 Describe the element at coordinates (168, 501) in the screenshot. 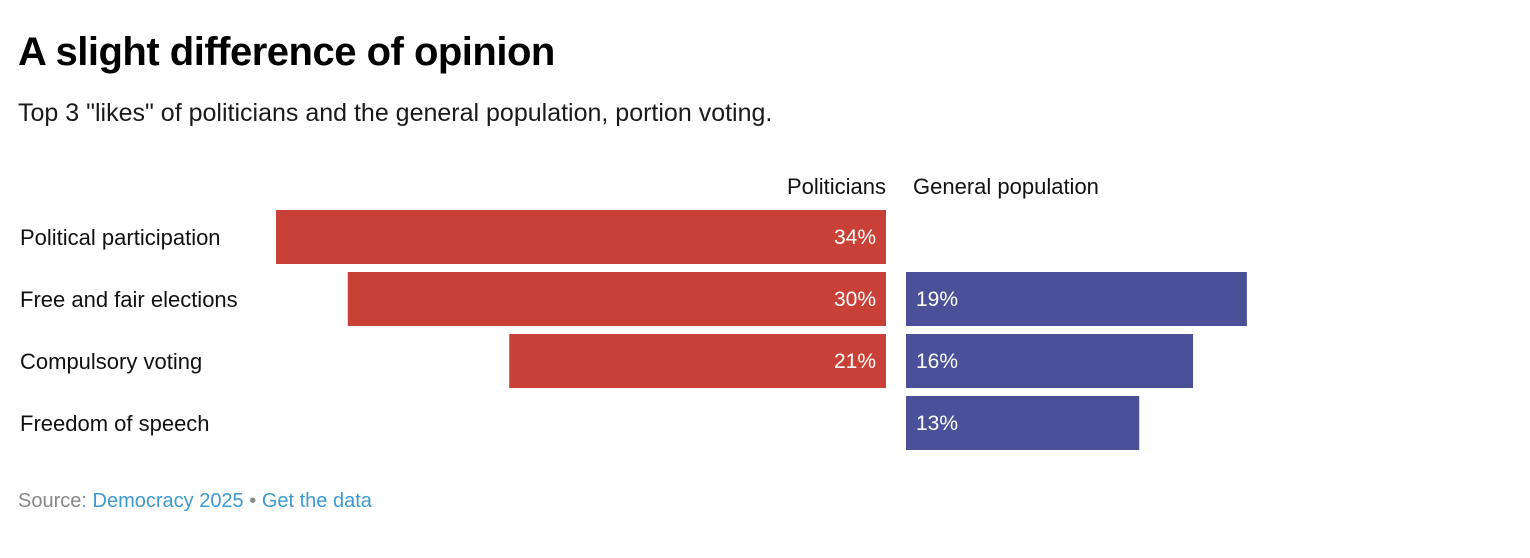

I see `source-link: Democracy 2025` at that location.